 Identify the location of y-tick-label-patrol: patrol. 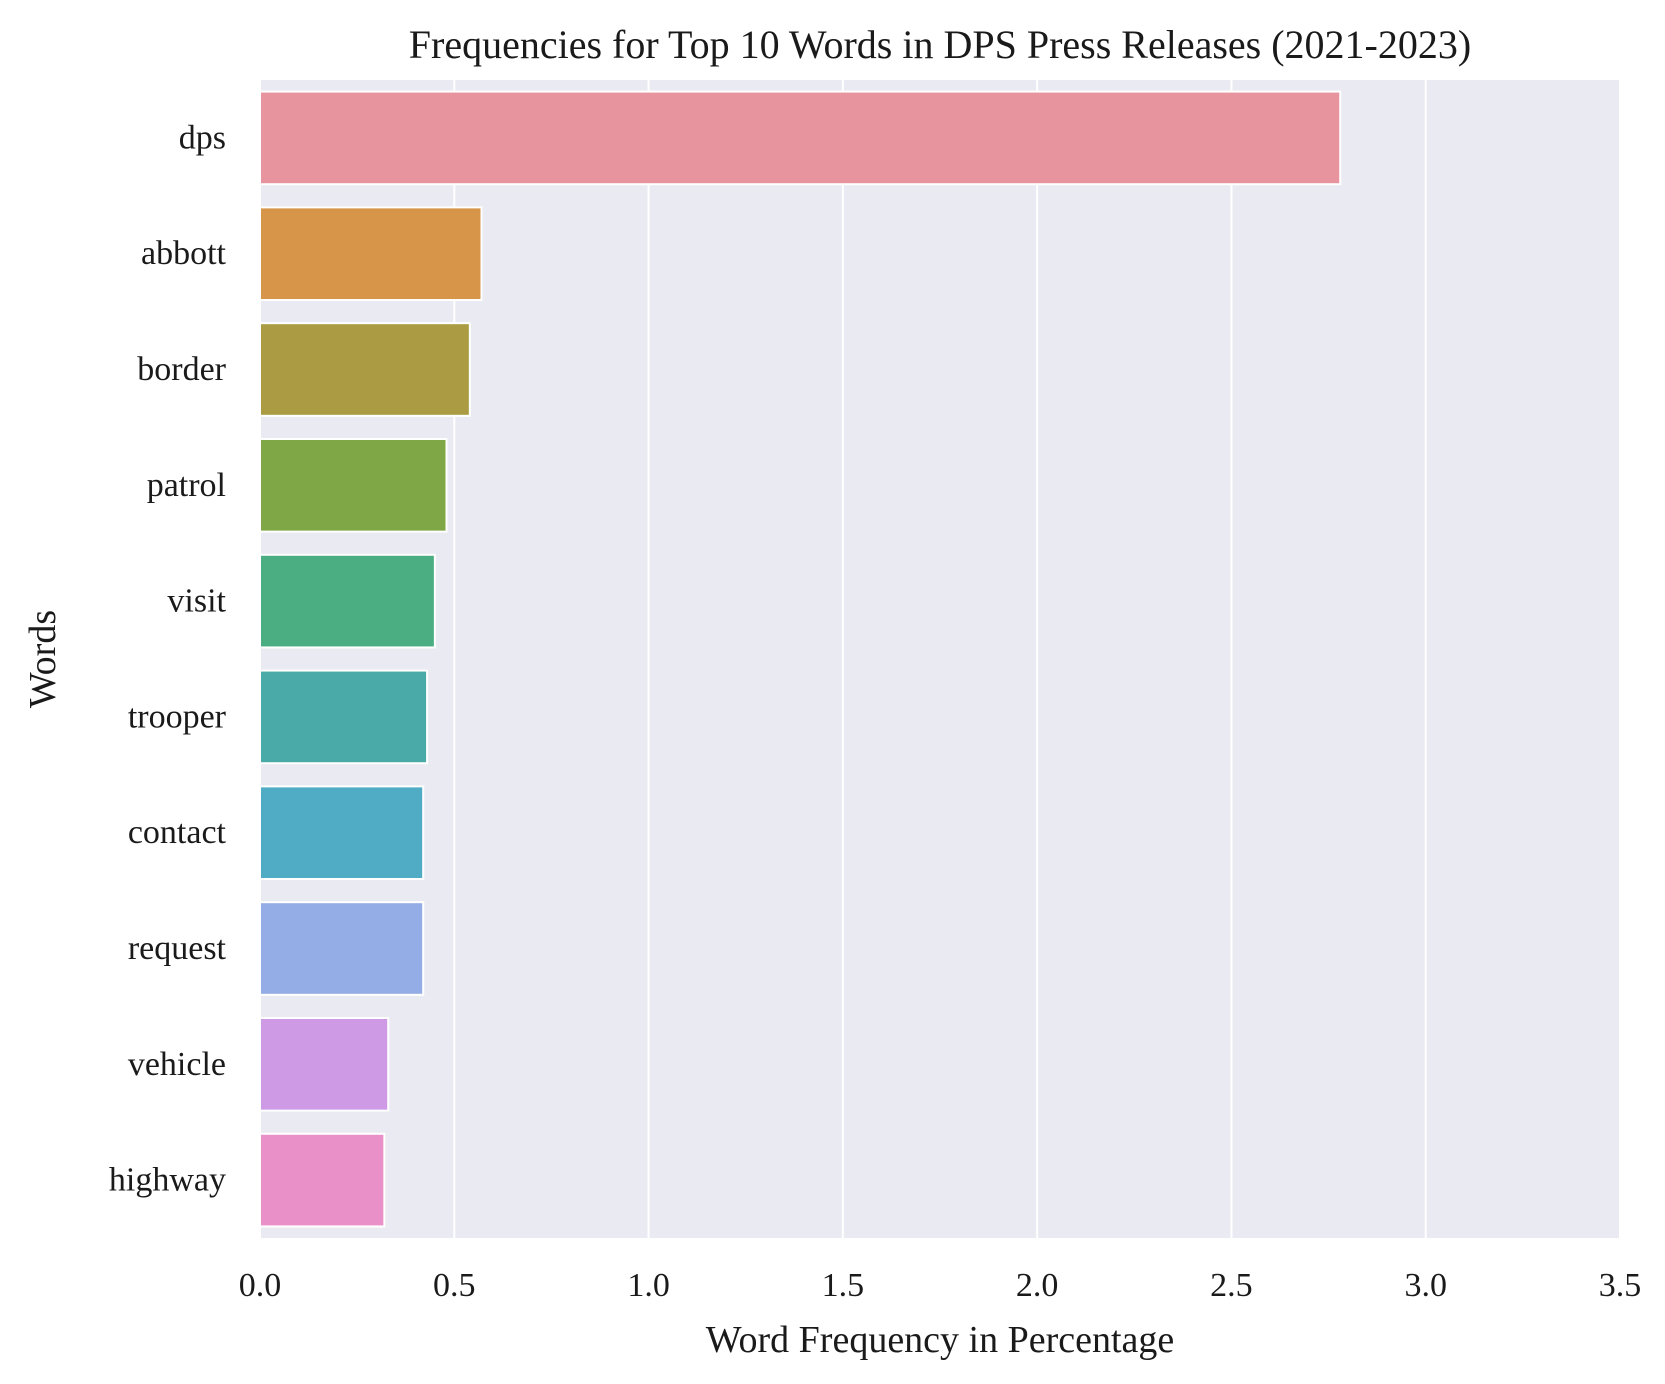
(186, 485).